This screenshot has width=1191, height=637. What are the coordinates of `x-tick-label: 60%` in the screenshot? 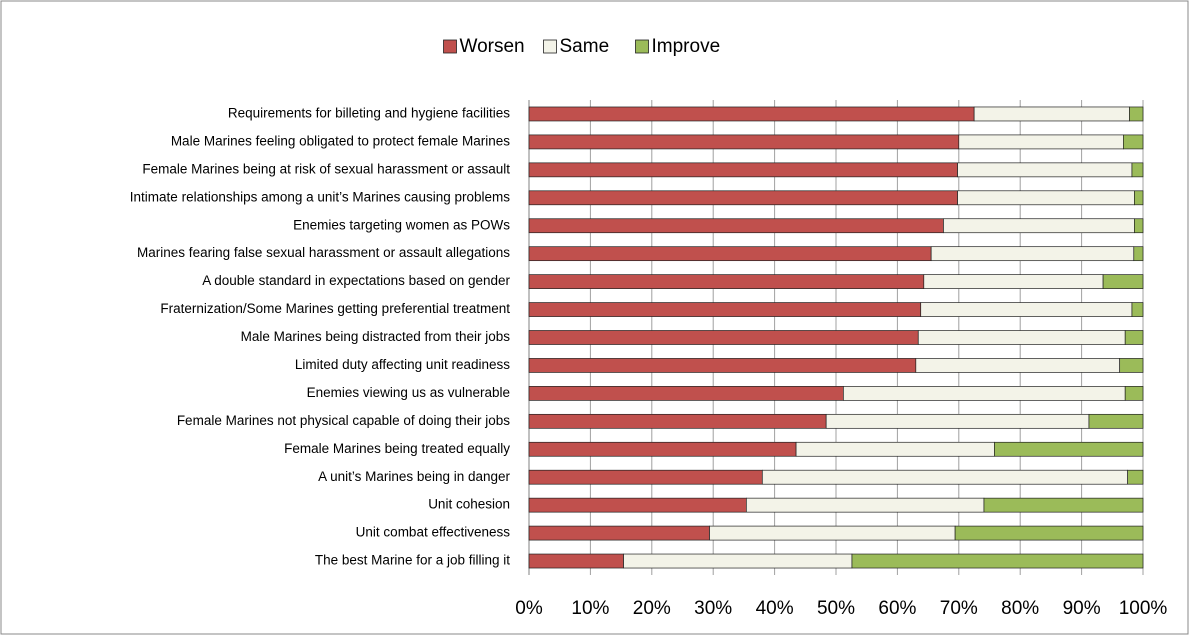 It's located at (897, 608).